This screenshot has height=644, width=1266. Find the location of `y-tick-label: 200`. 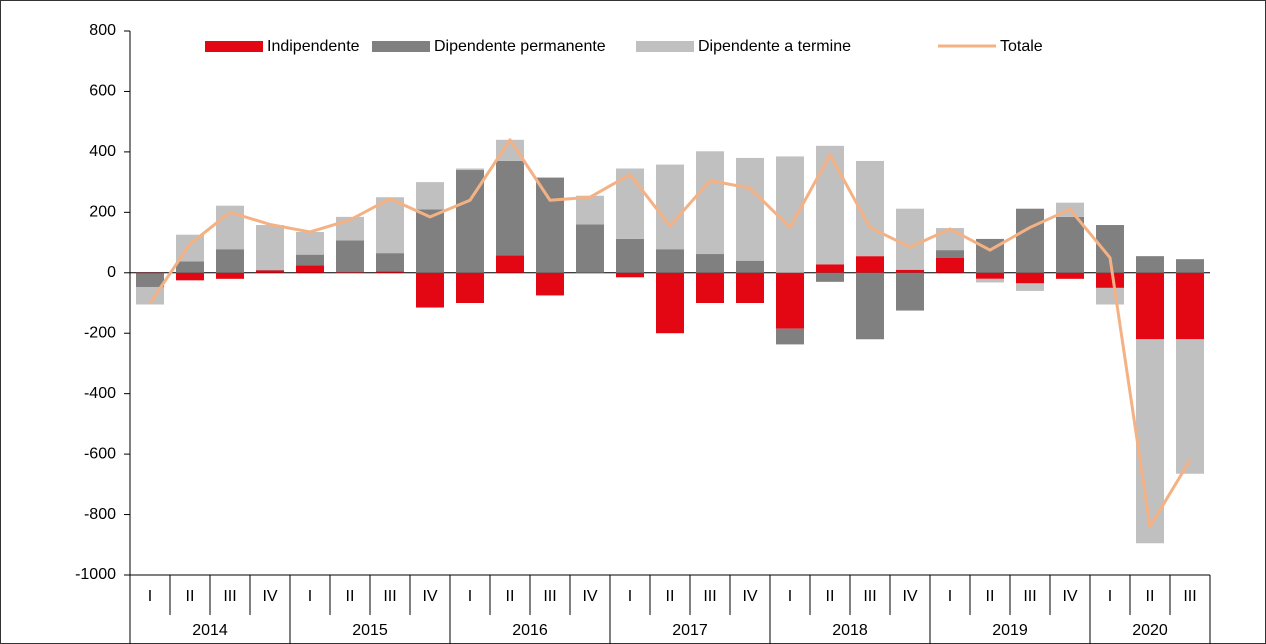

y-tick-label: 200 is located at coordinates (102, 212).